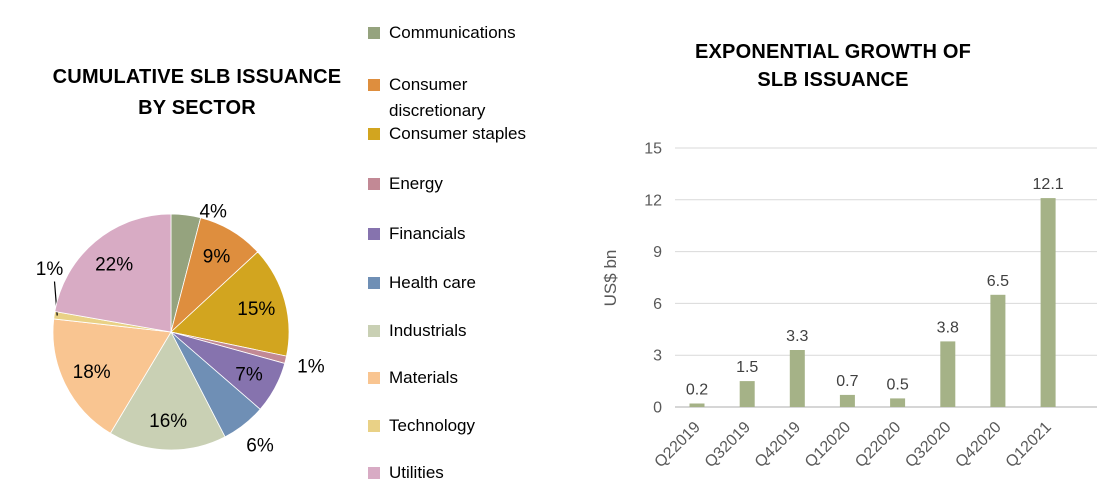  I want to click on legend-item-industrials: Industrials, so click(460, 331).